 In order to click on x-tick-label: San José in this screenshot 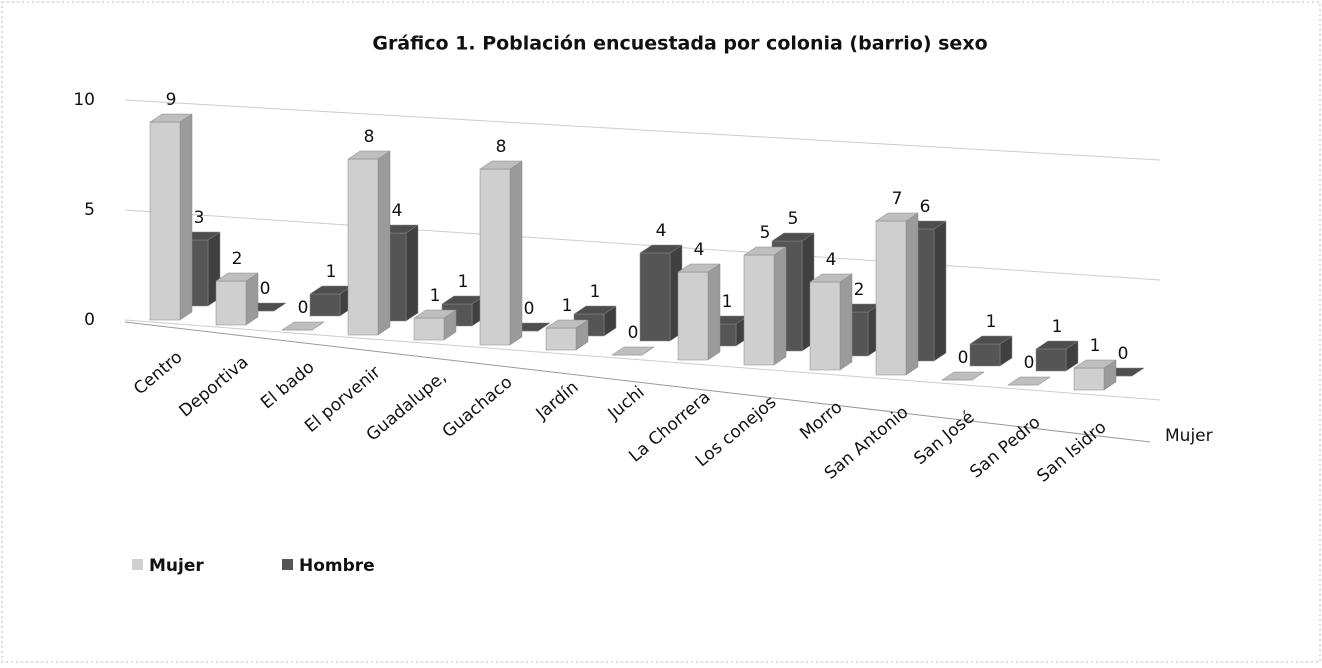, I will do `click(944, 438)`.